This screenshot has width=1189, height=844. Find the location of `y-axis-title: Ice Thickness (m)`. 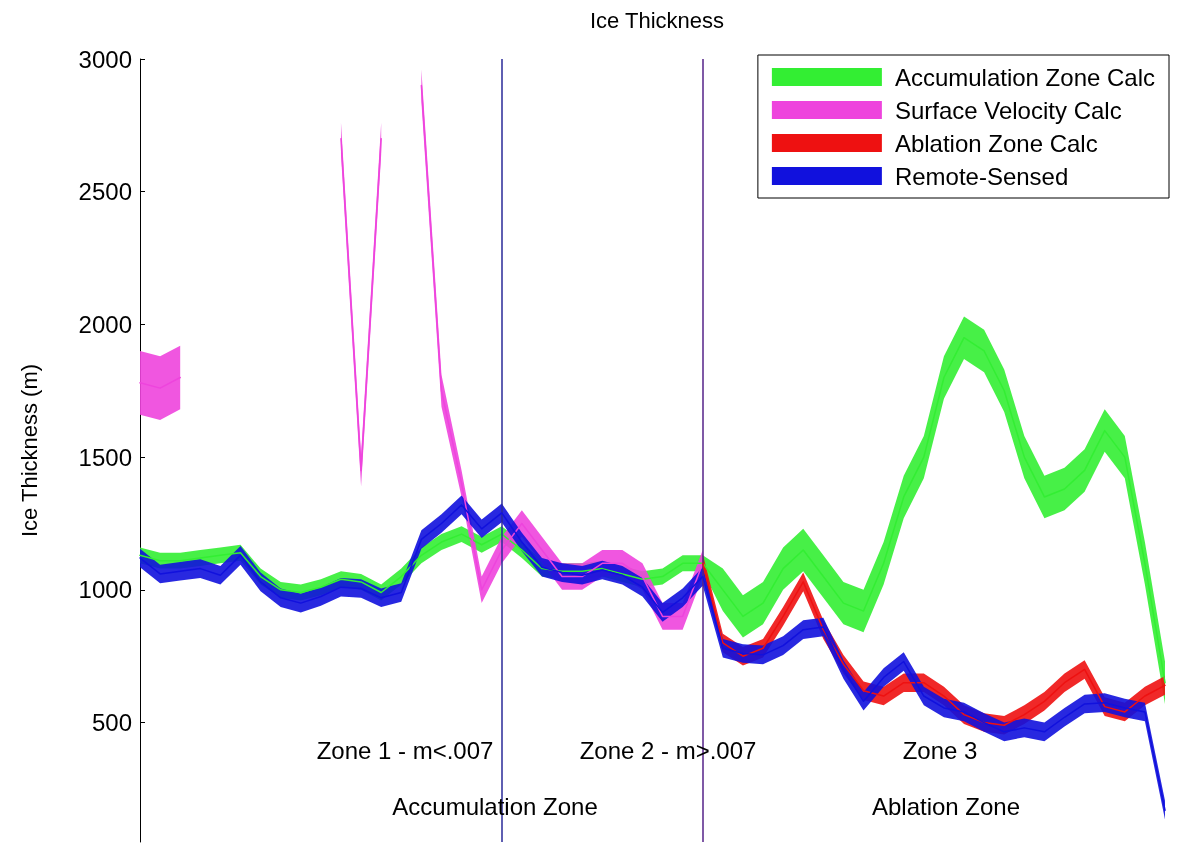

y-axis-title: Ice Thickness (m) is located at coordinates (29, 450).